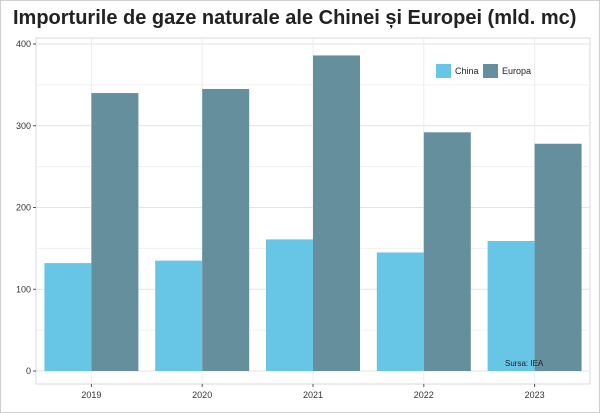 The height and width of the screenshot is (413, 600). I want to click on bar-europa-2021, so click(336, 213).